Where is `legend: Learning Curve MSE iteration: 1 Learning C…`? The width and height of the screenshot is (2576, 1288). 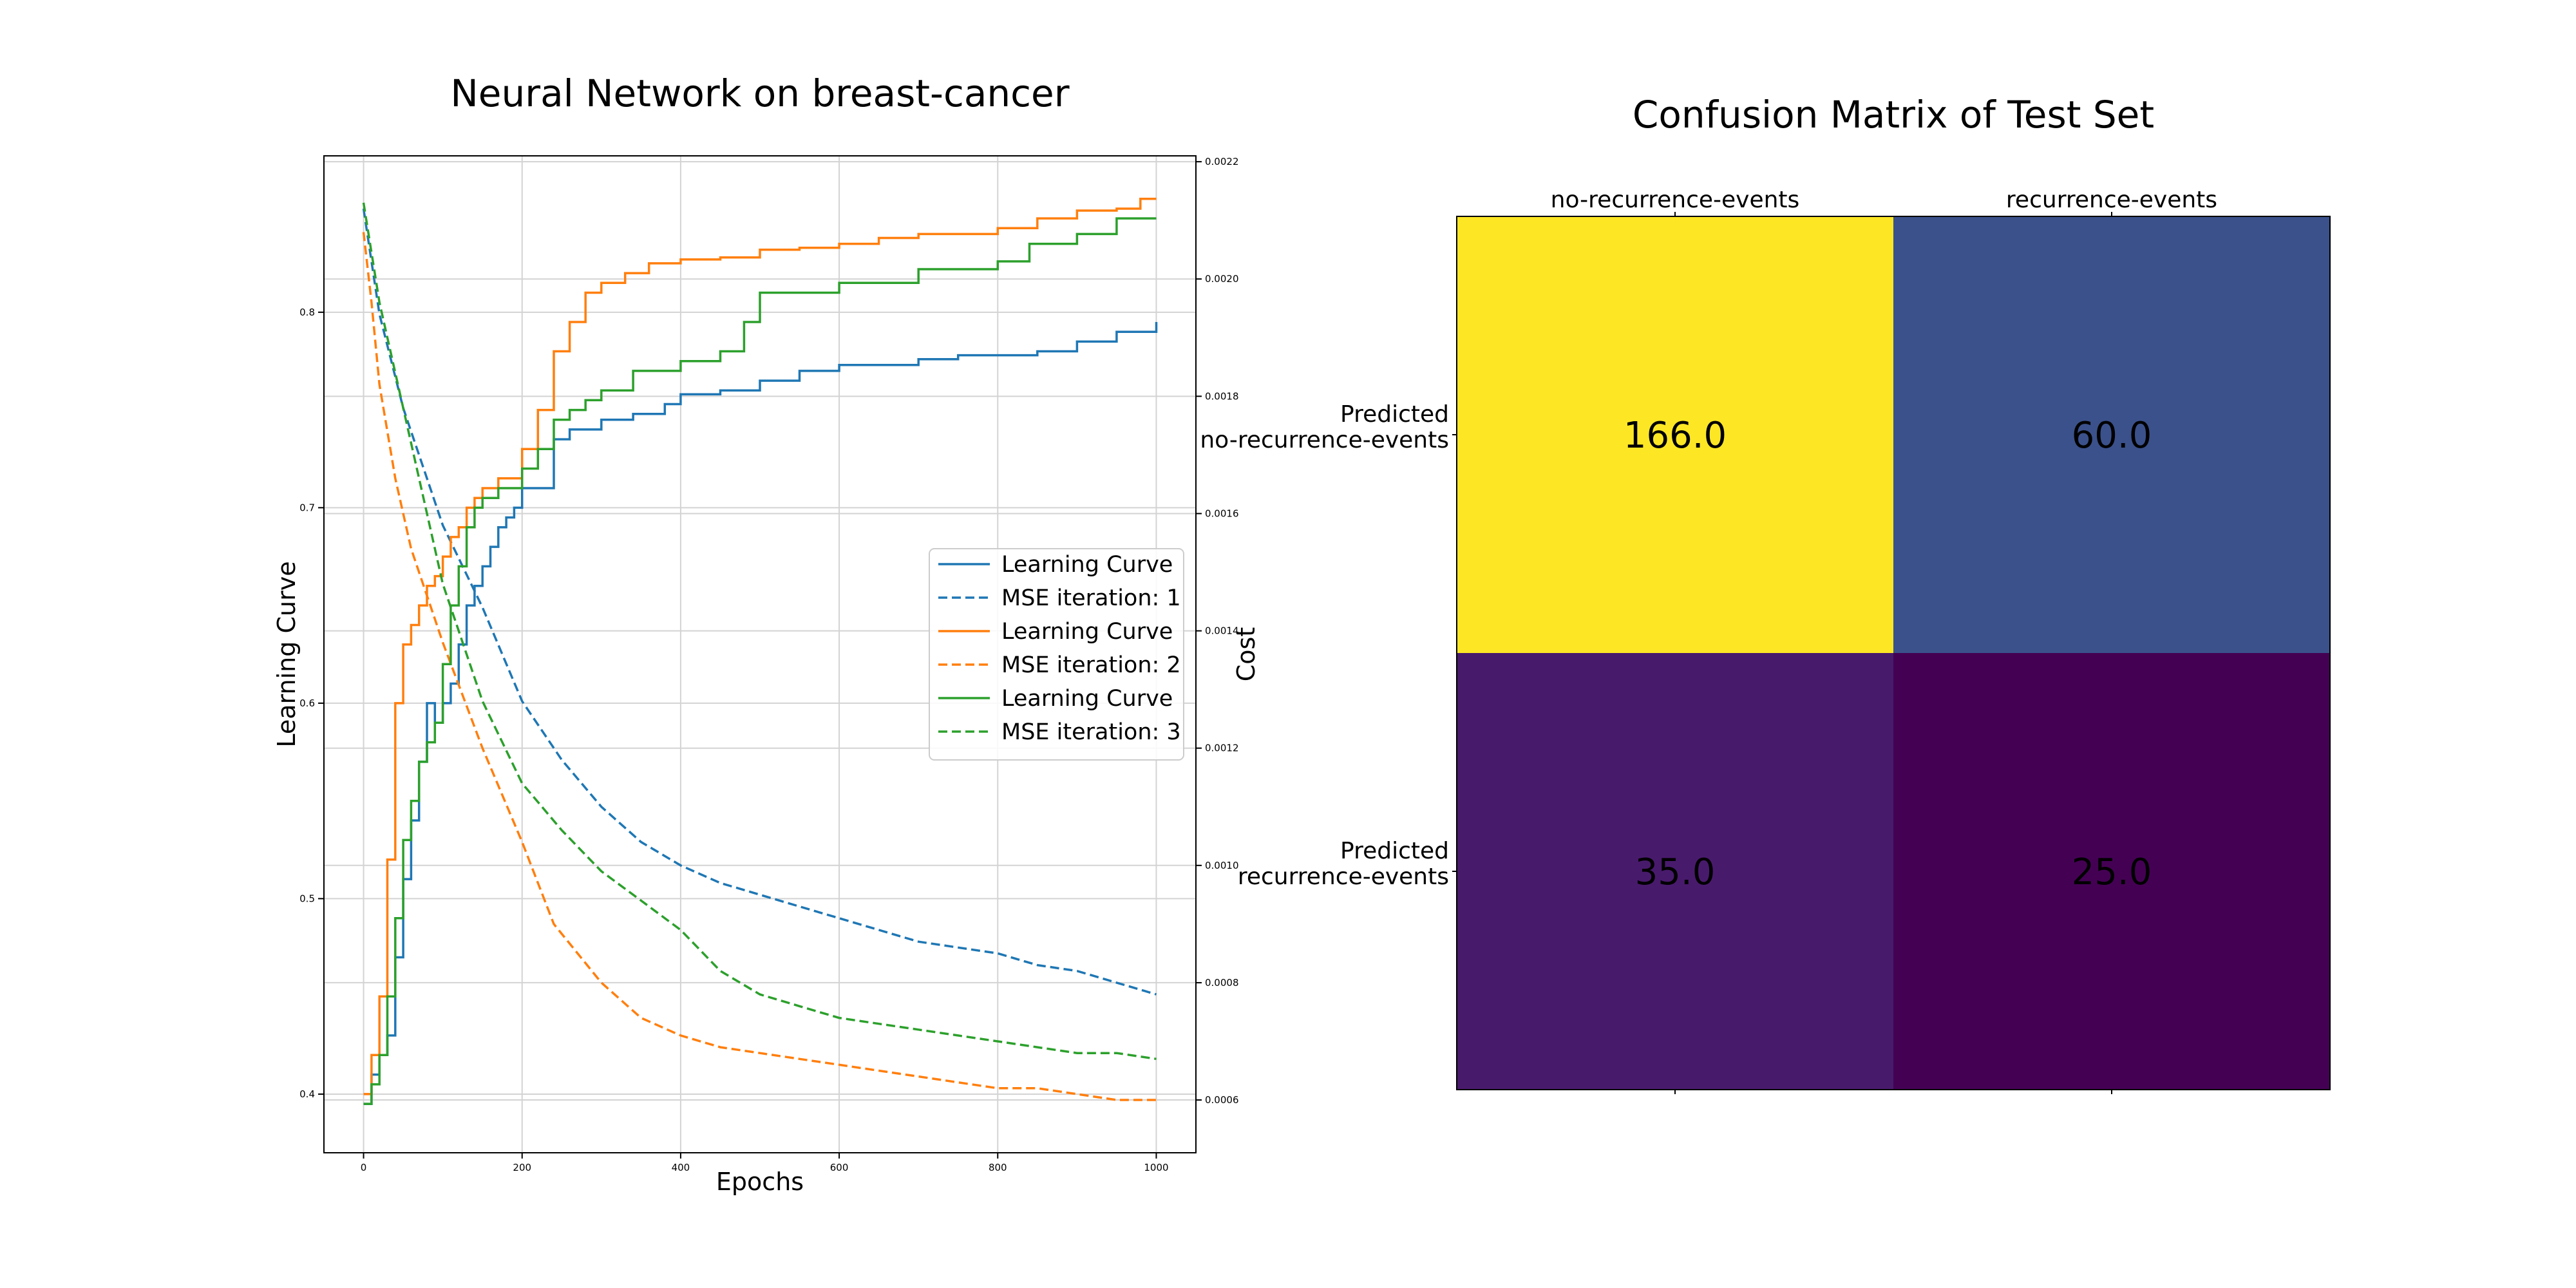
legend: Learning Curve MSE iteration: 1 Learning C… is located at coordinates (1057, 654).